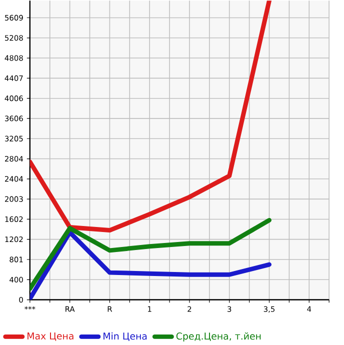 The image size is (344, 345). What do you see at coordinates (51, 336) in the screenshot?
I see `legend-label: Max Цена` at bounding box center [51, 336].